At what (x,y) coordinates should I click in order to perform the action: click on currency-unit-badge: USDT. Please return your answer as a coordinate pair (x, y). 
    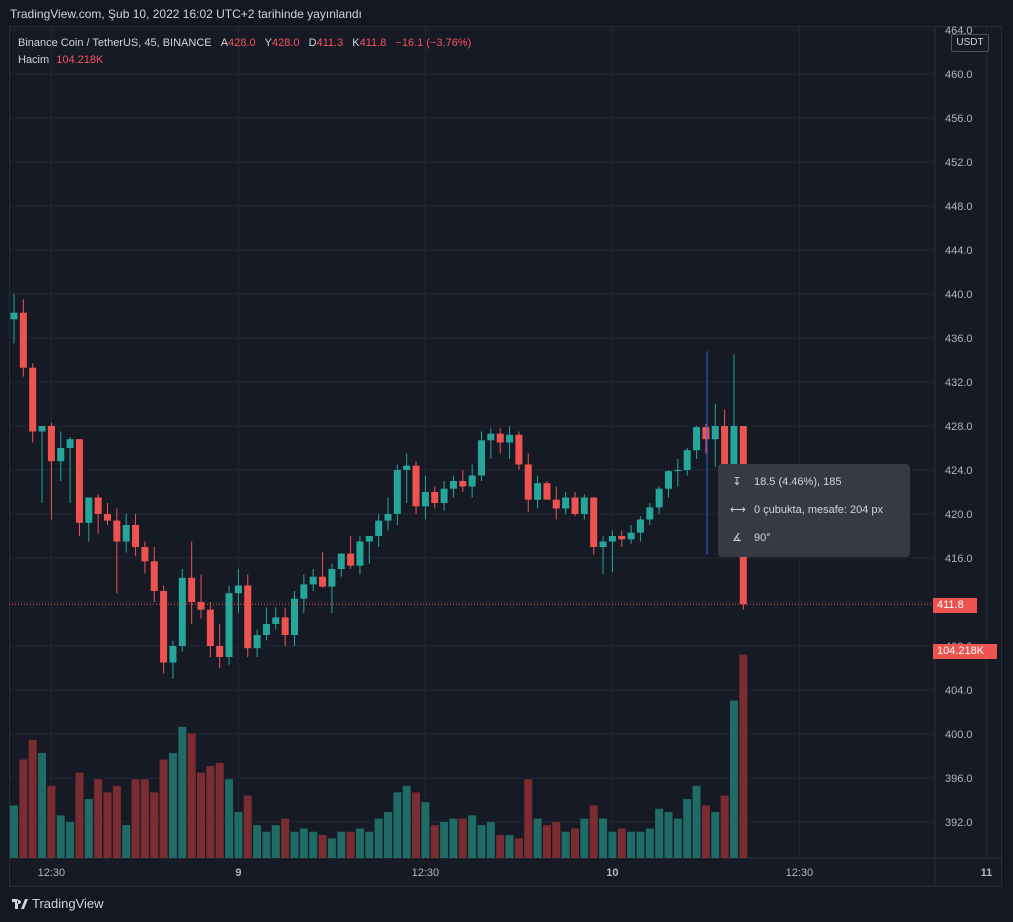
    Looking at the image, I should click on (970, 43).